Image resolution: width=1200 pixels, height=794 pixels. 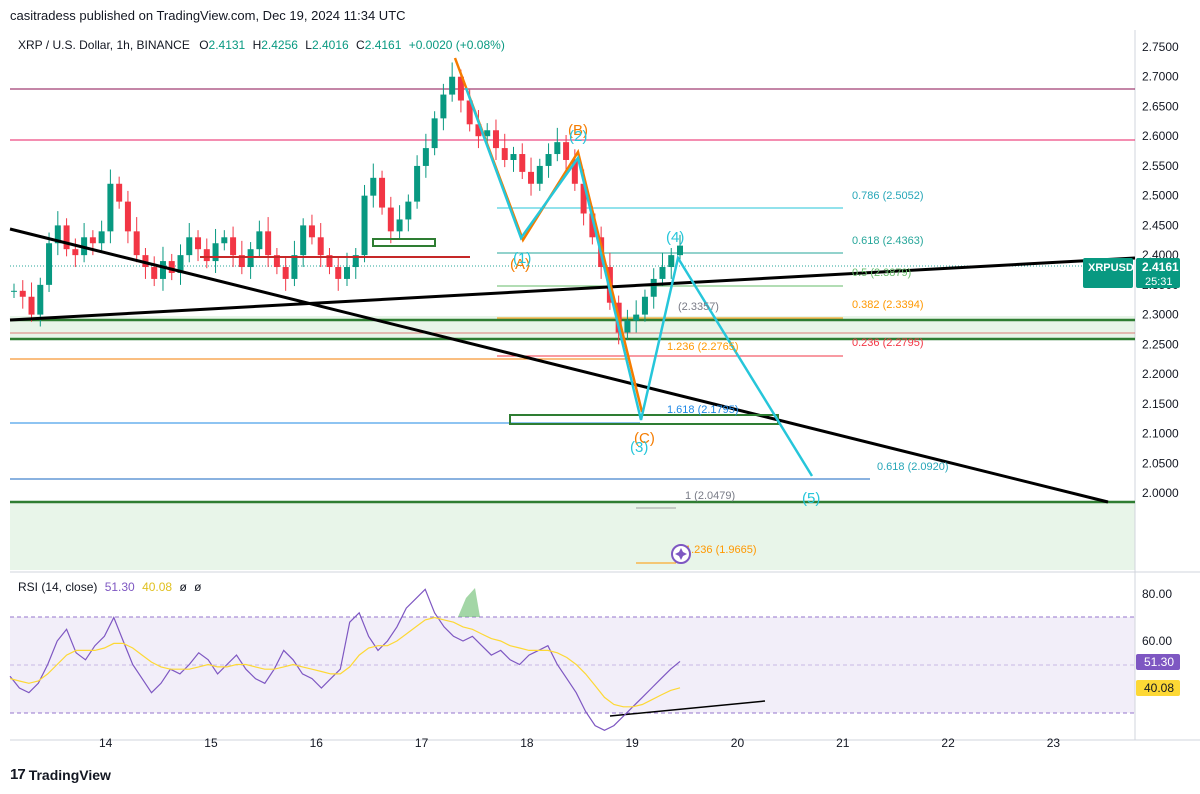 What do you see at coordinates (913, 467) in the screenshot?
I see `fib-label-0618-b: 0.618 (2.0920)` at bounding box center [913, 467].